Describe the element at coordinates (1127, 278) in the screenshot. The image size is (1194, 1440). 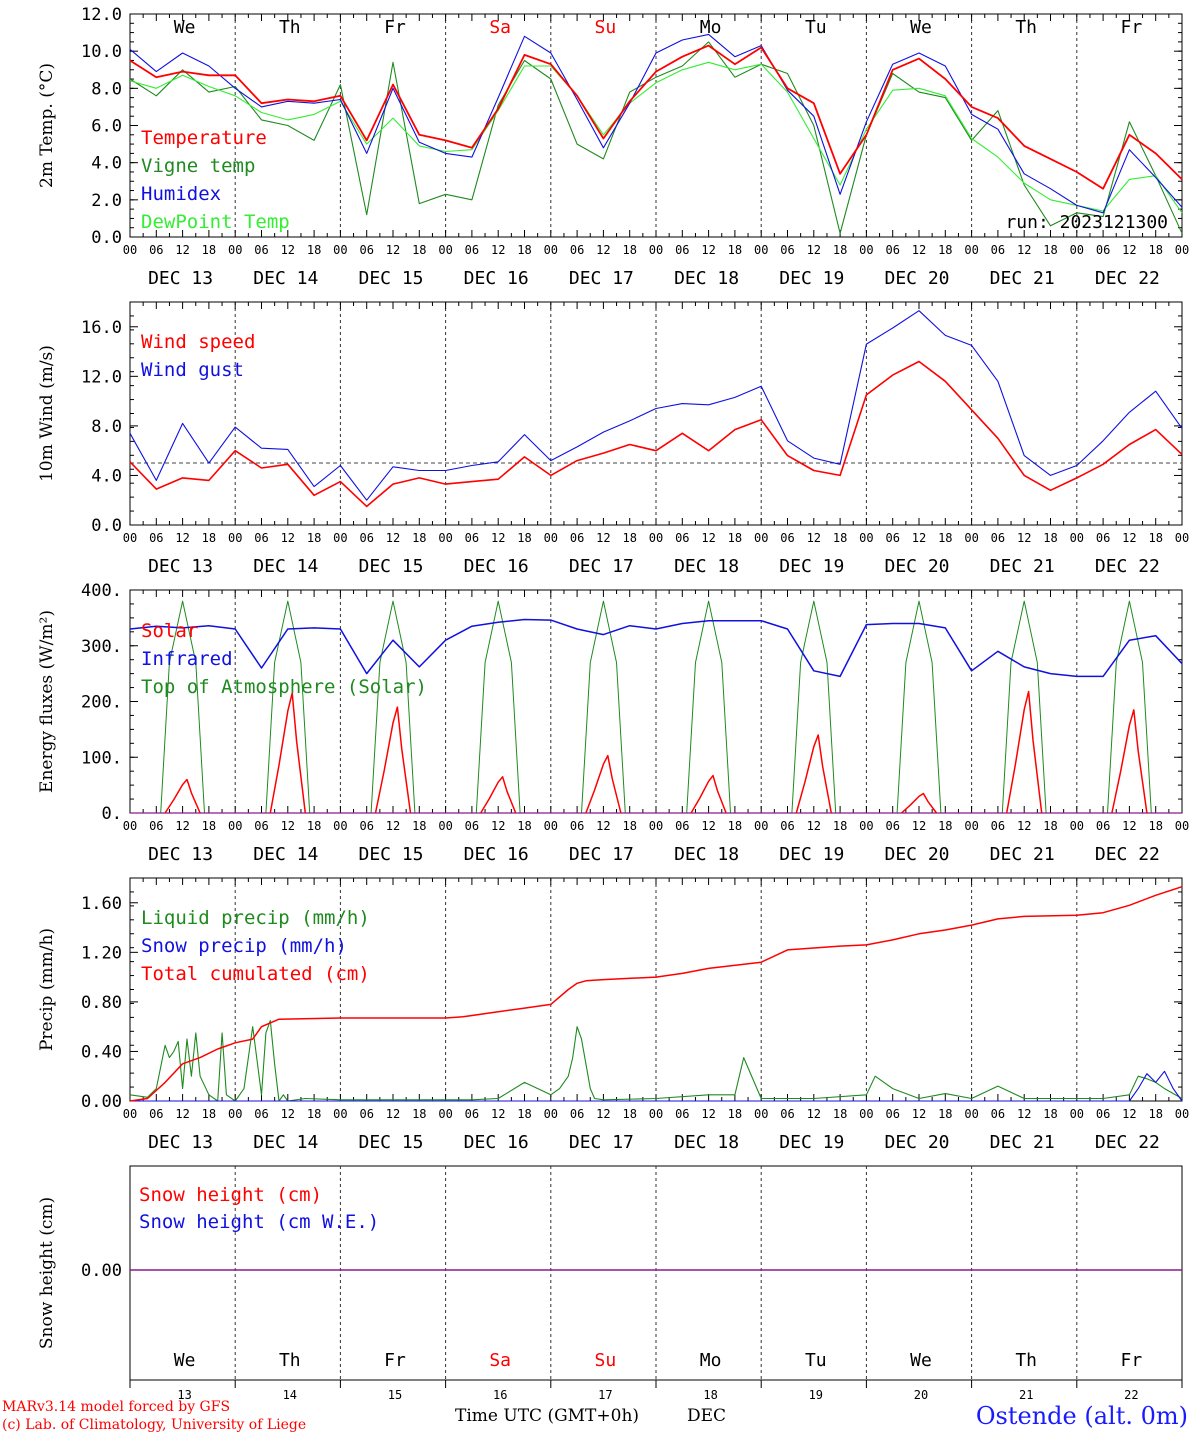
I see `date-label: DEC 22` at that location.